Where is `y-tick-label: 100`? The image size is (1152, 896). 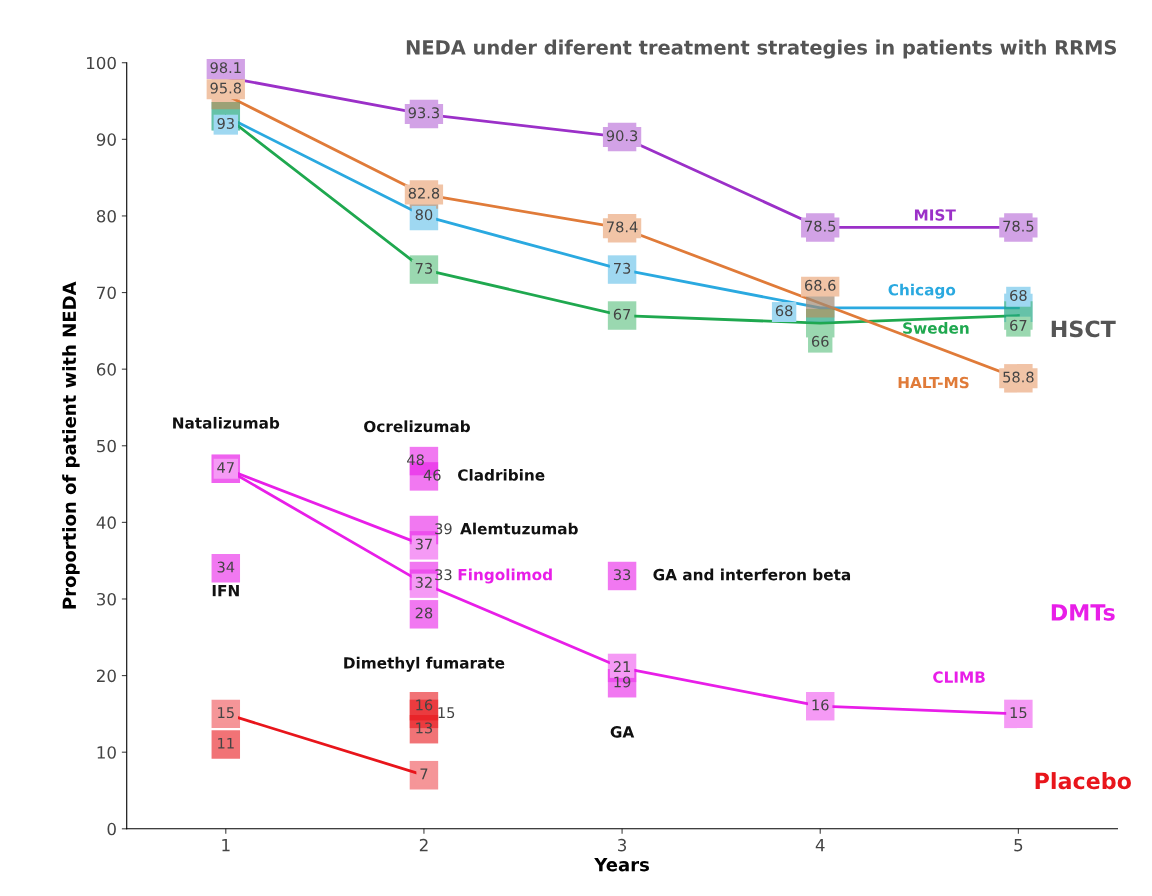
y-tick-label: 100 is located at coordinates (101, 63).